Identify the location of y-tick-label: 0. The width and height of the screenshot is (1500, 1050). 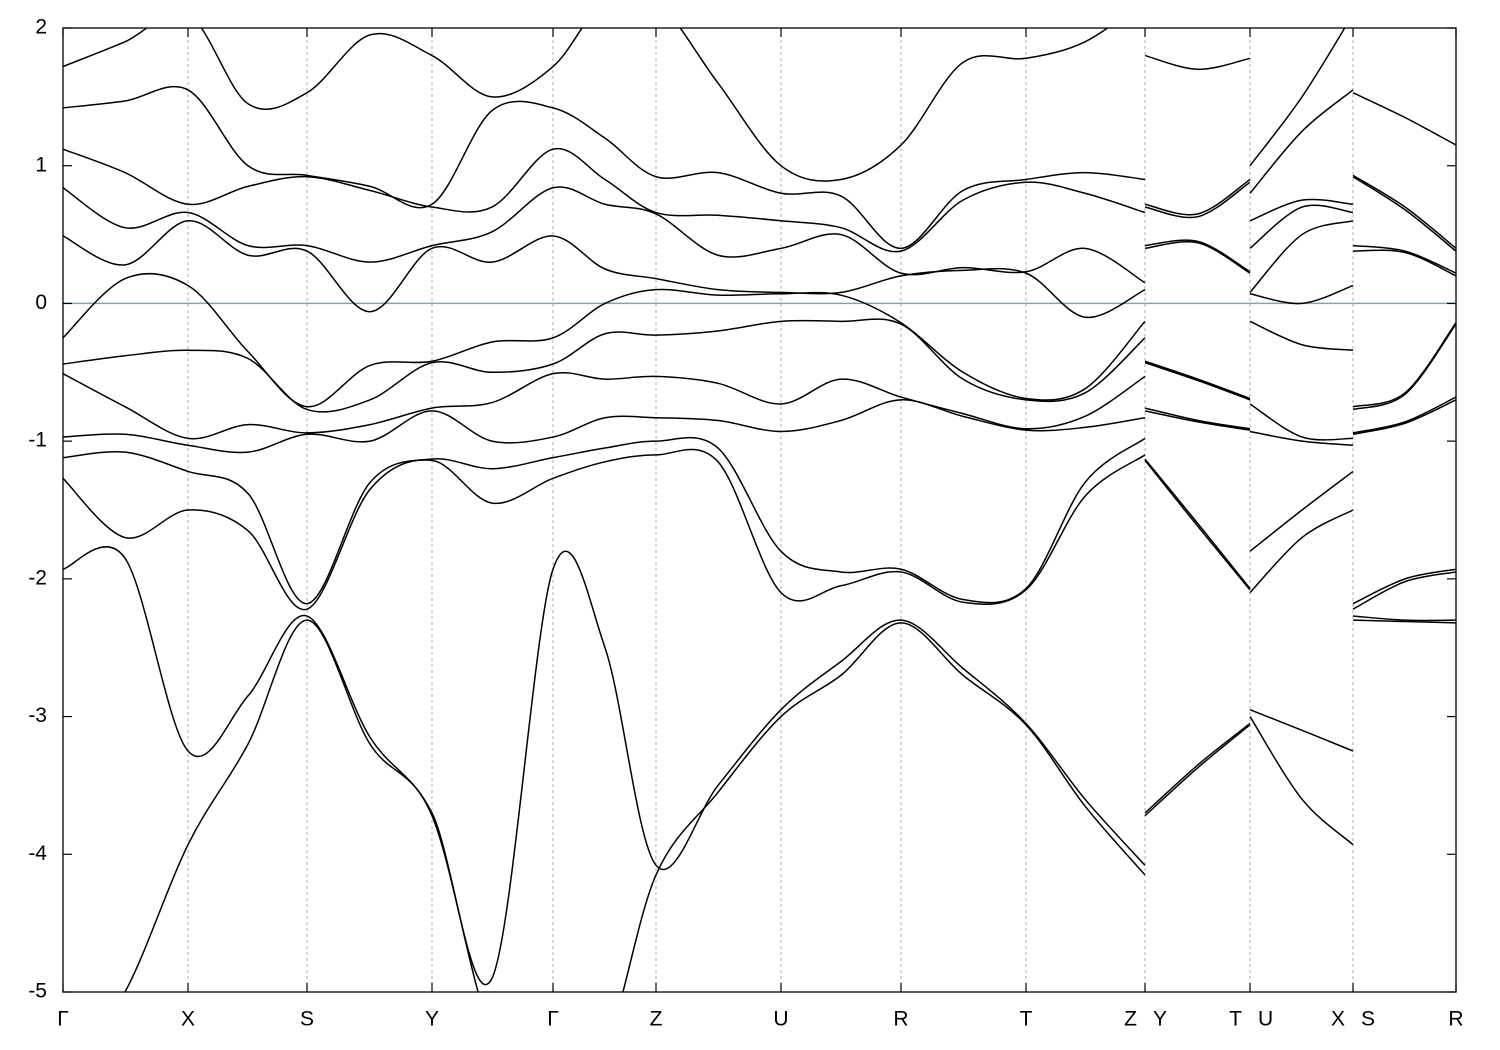
(41, 302).